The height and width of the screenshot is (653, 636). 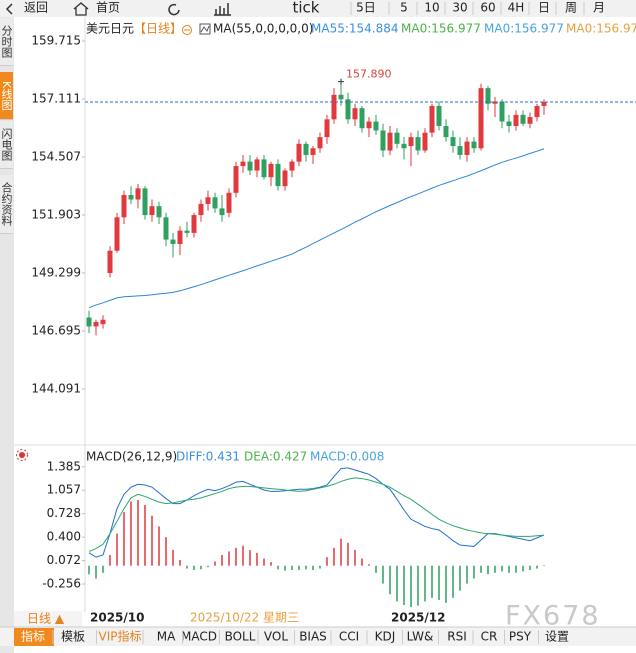 I want to click on cursor-date: 2025/10/22 星期三, so click(x=244, y=618).